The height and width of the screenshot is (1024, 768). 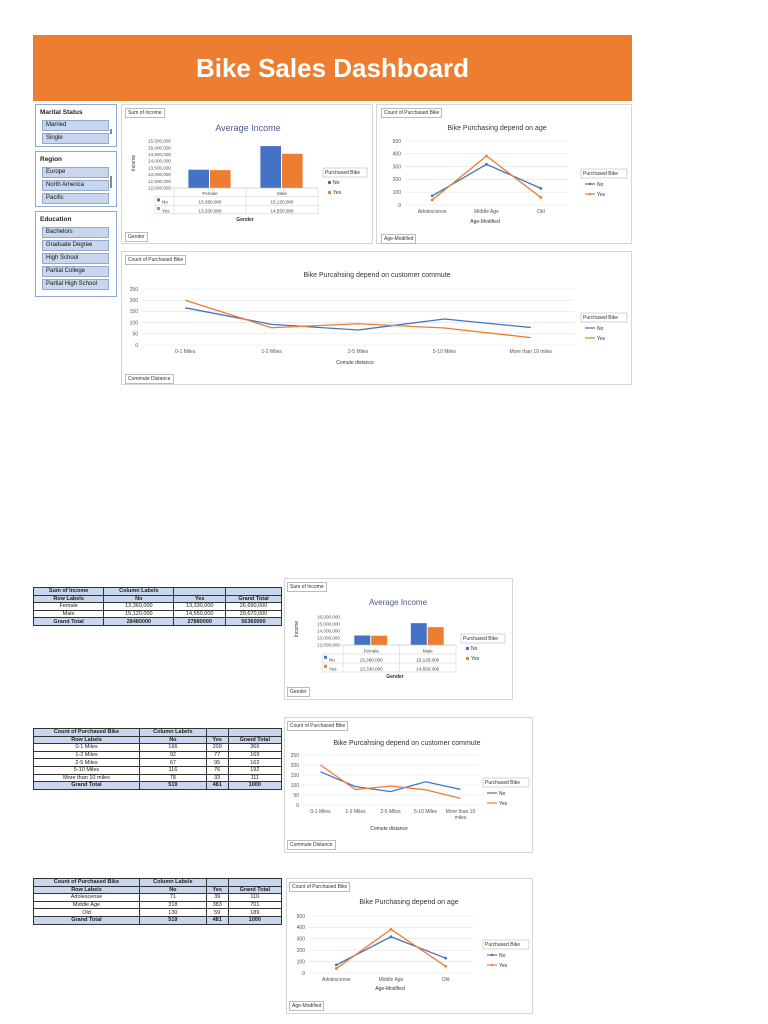 What do you see at coordinates (255, 778) in the screenshot?
I see `pivot-cell: 111` at bounding box center [255, 778].